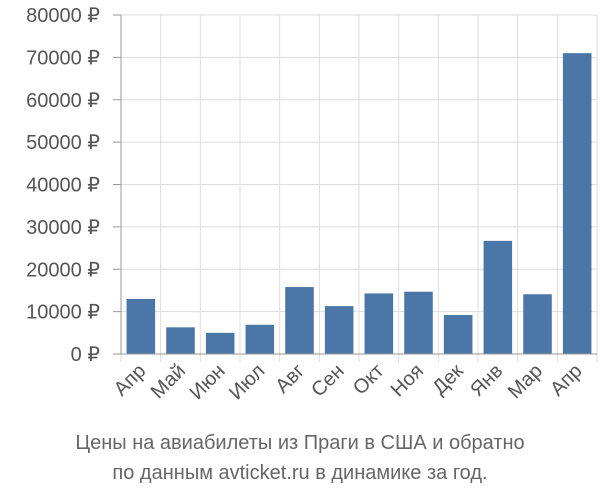  I want to click on x-tick-label: Июн, so click(208, 382).